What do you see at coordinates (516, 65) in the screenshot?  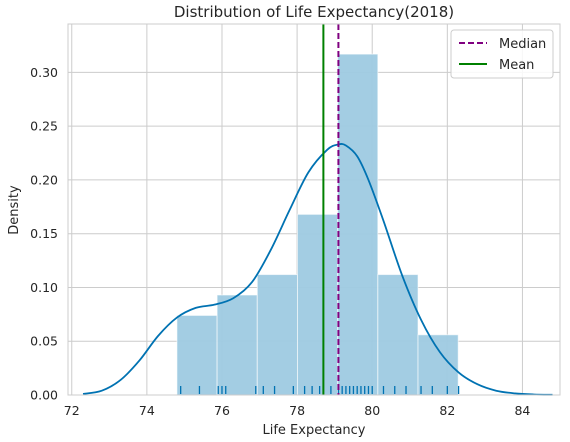 I see `legend-mean-label: Mean` at bounding box center [516, 65].